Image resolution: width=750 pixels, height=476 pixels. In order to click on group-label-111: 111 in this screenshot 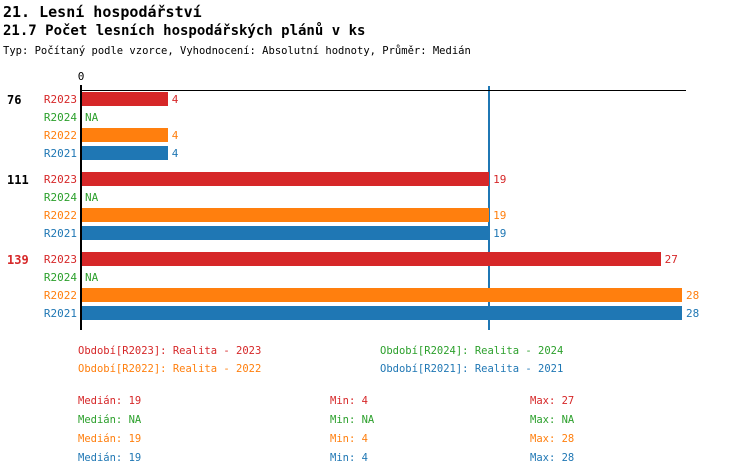, I will do `click(18, 180)`.